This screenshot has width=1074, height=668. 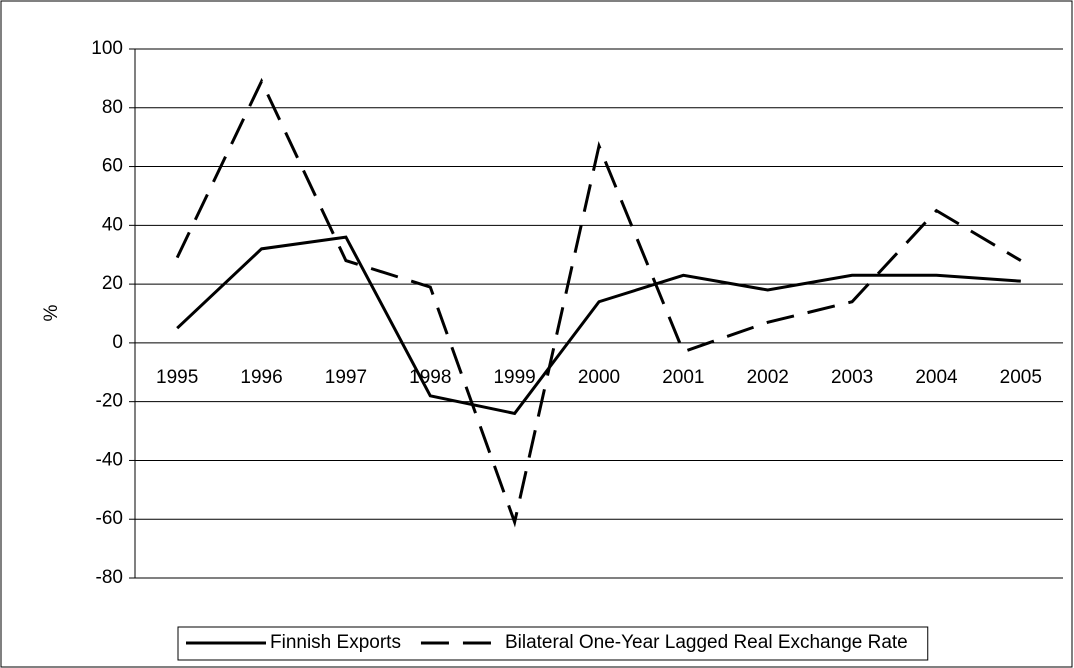 I want to click on y-tick-label: 0, so click(x=117, y=342).